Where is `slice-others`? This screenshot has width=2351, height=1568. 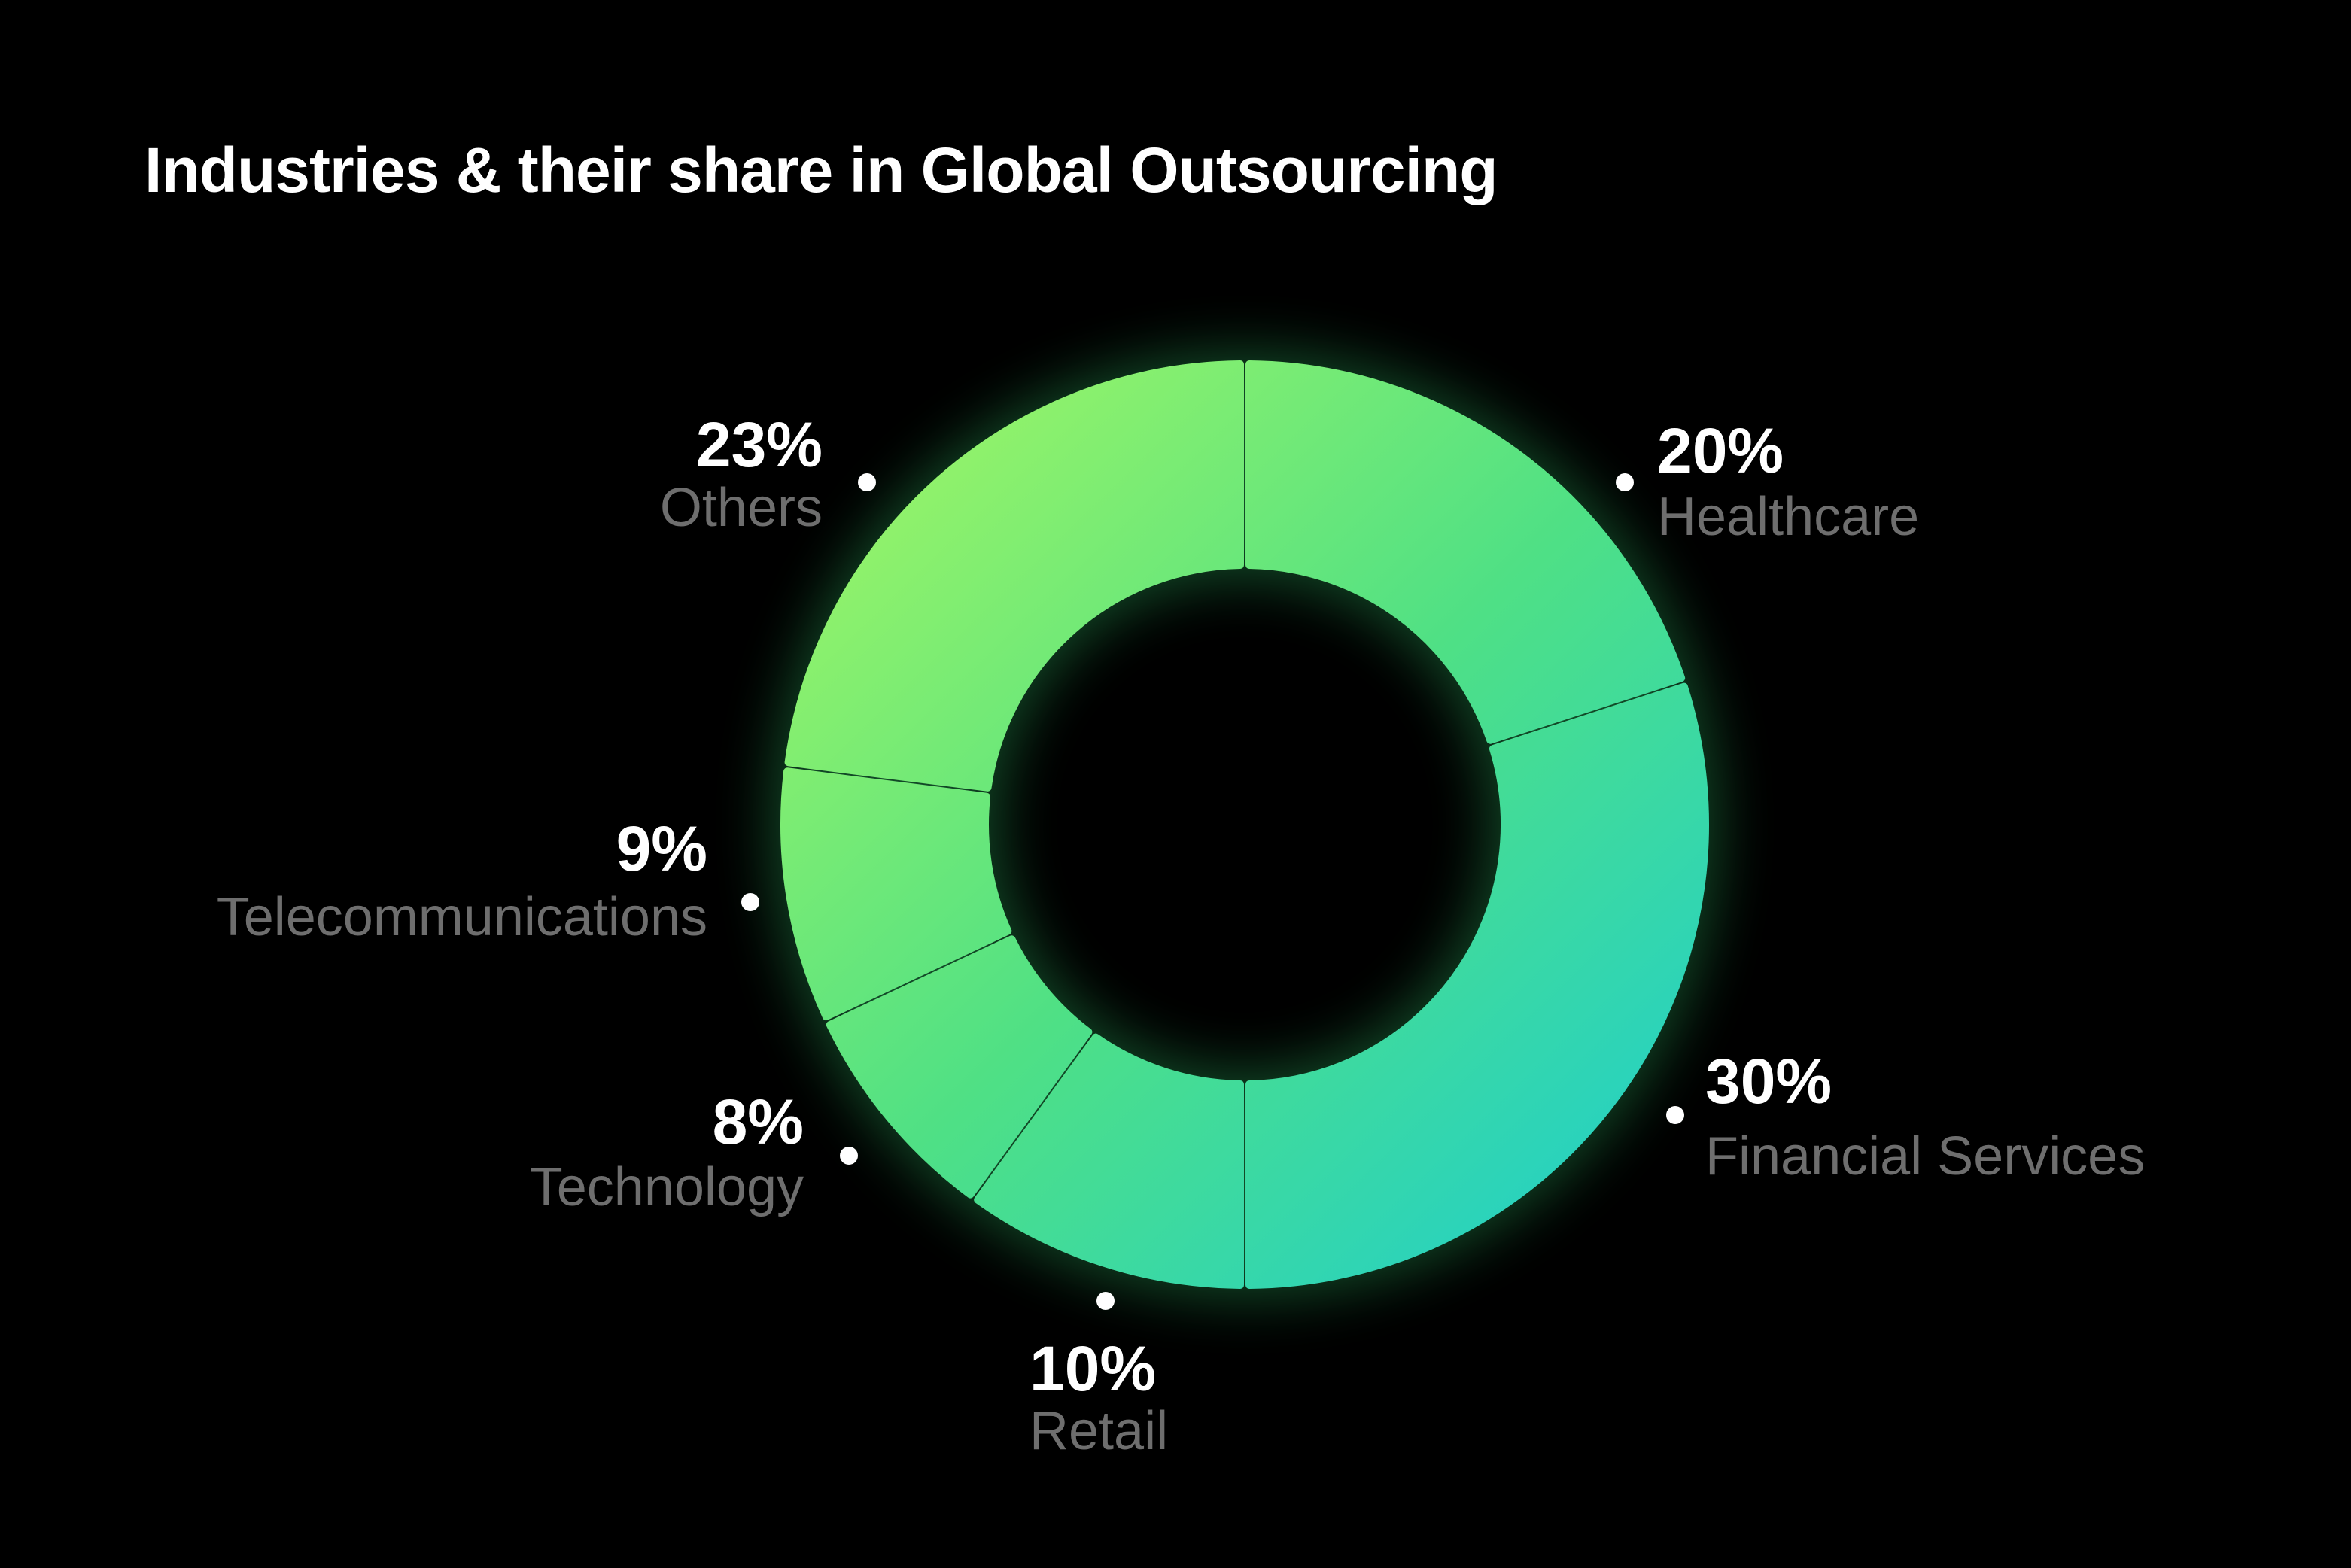 slice-others is located at coordinates (1014, 576).